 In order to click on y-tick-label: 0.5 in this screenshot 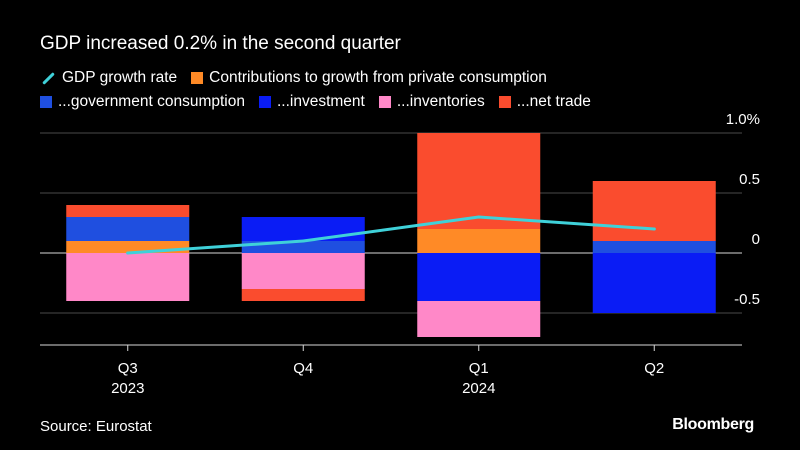, I will do `click(749, 179)`.